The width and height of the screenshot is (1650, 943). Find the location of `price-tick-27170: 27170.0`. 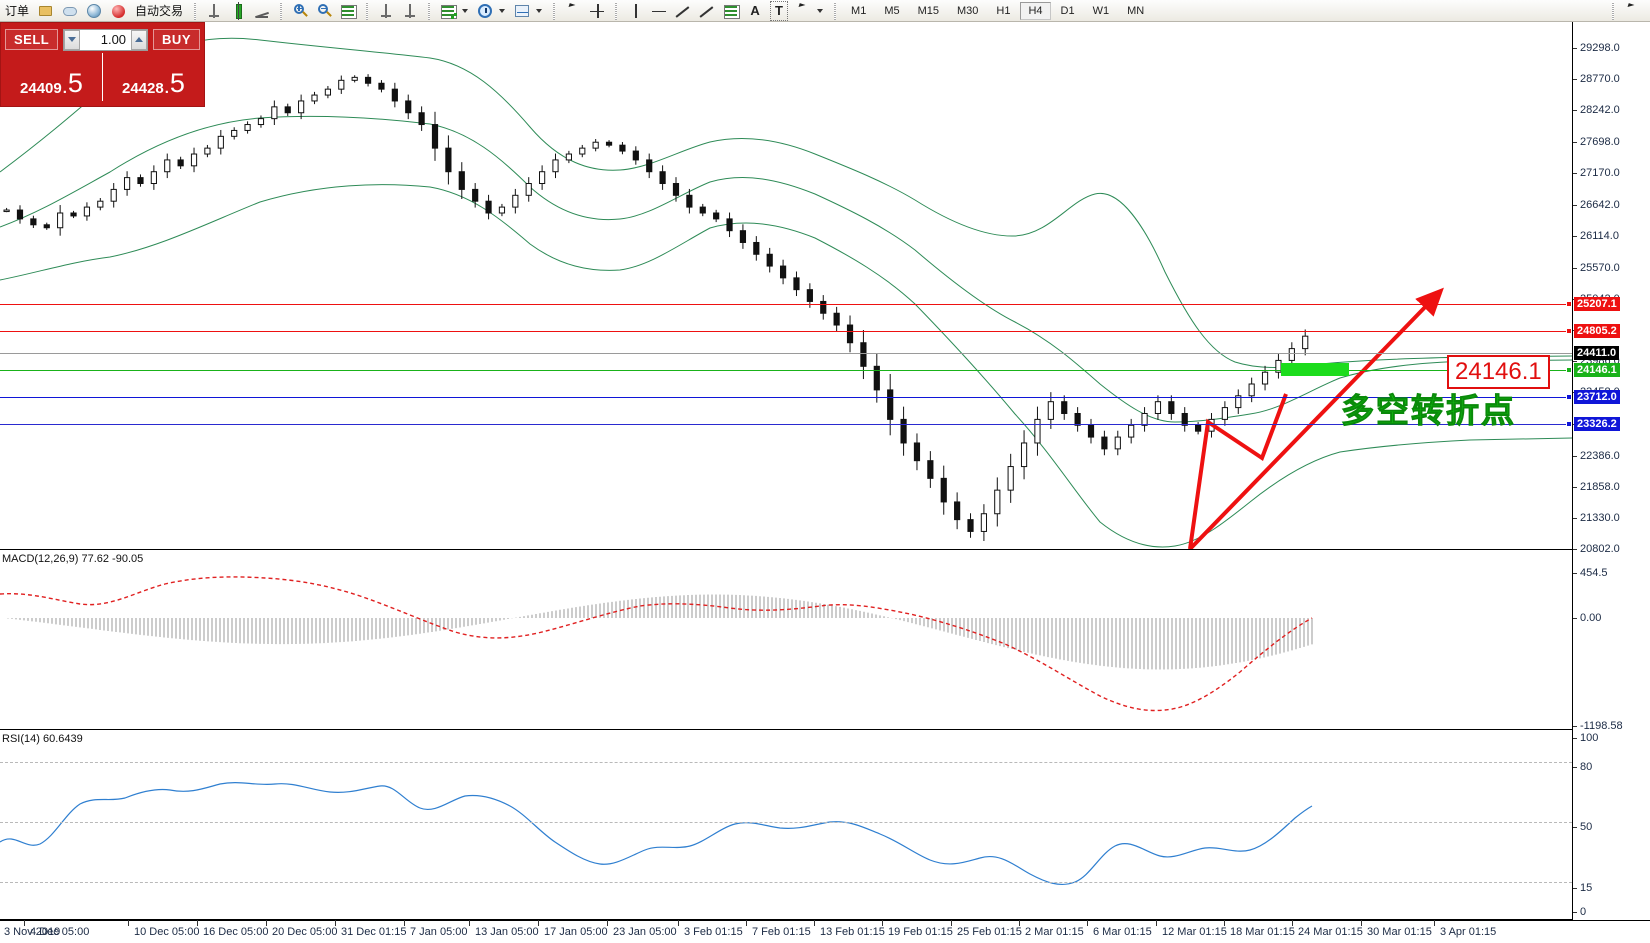

price-tick-27170: 27170.0 is located at coordinates (1596, 173).